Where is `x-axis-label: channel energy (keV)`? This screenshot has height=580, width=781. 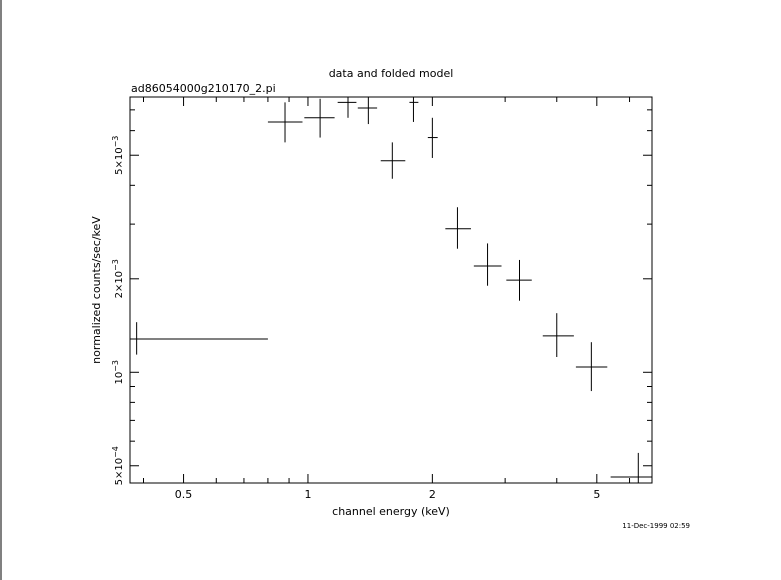
x-axis-label: channel energy (keV) is located at coordinates (391, 511).